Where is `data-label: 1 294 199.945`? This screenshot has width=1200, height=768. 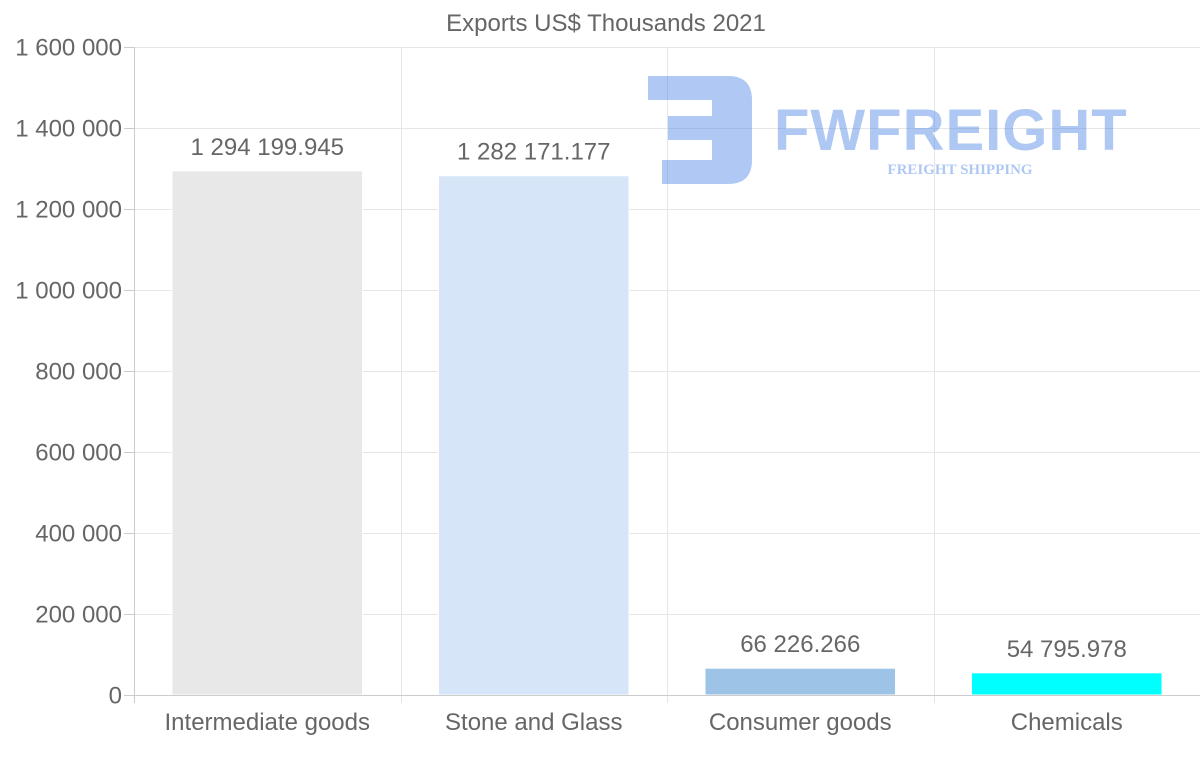 data-label: 1 294 199.945 is located at coordinates (267, 147).